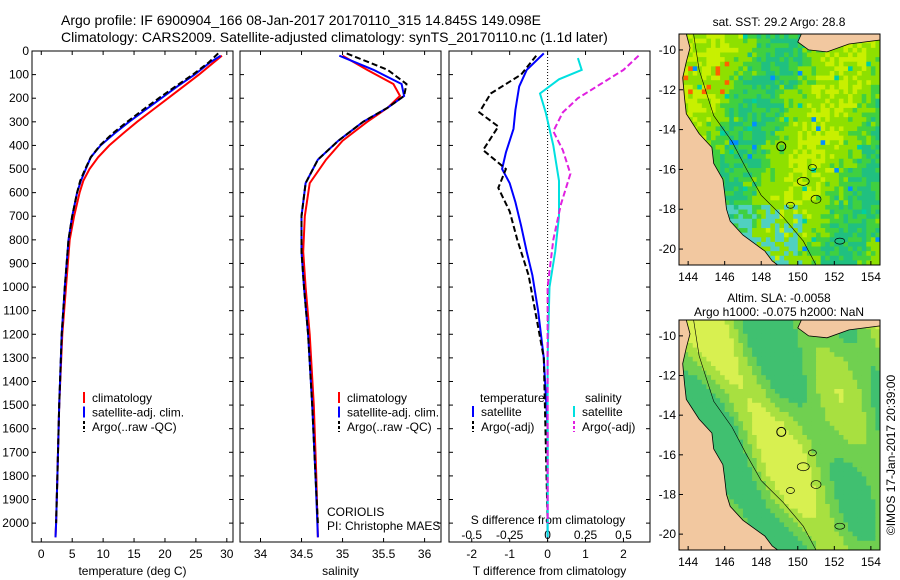 Image resolution: width=900 pixels, height=580 pixels. I want to click on sst-title: sat. SST: 29.2 Argo: 28.8, so click(779, 22).